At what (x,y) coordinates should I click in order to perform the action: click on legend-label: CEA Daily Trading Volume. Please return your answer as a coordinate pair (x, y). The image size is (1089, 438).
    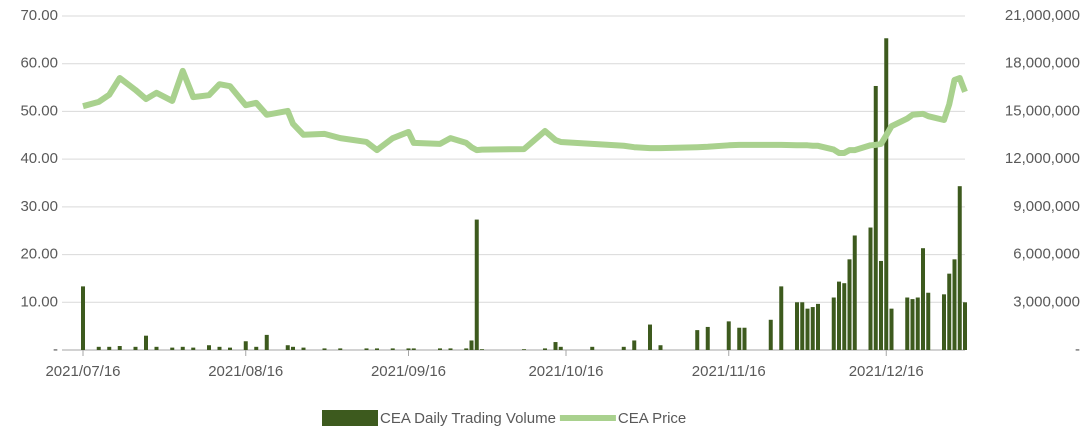
    Looking at the image, I should click on (468, 418).